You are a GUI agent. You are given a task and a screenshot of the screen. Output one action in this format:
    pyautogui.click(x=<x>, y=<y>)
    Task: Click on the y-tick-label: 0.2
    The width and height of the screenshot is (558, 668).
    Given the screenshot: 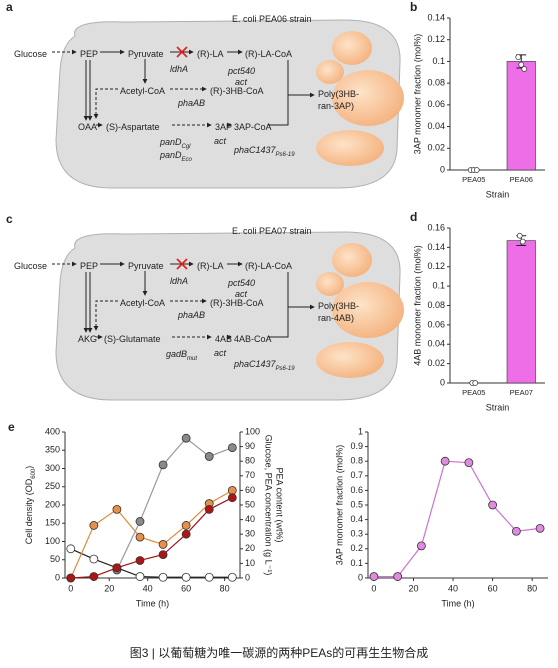 What is the action you would take?
    pyautogui.click(x=356, y=548)
    